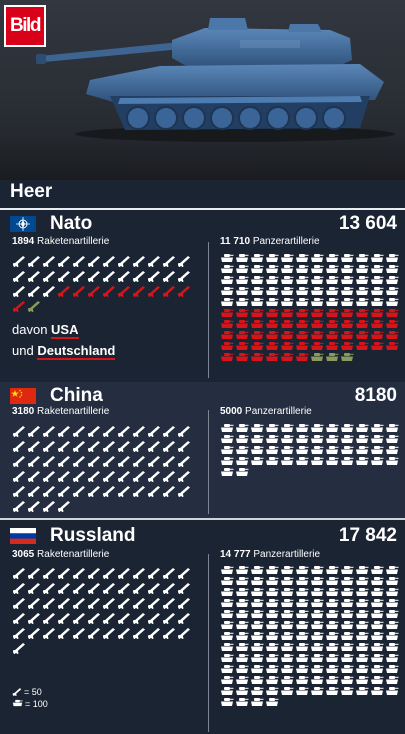 The image size is (405, 734). What do you see at coordinates (202, 209) in the screenshot?
I see `section-rule` at bounding box center [202, 209].